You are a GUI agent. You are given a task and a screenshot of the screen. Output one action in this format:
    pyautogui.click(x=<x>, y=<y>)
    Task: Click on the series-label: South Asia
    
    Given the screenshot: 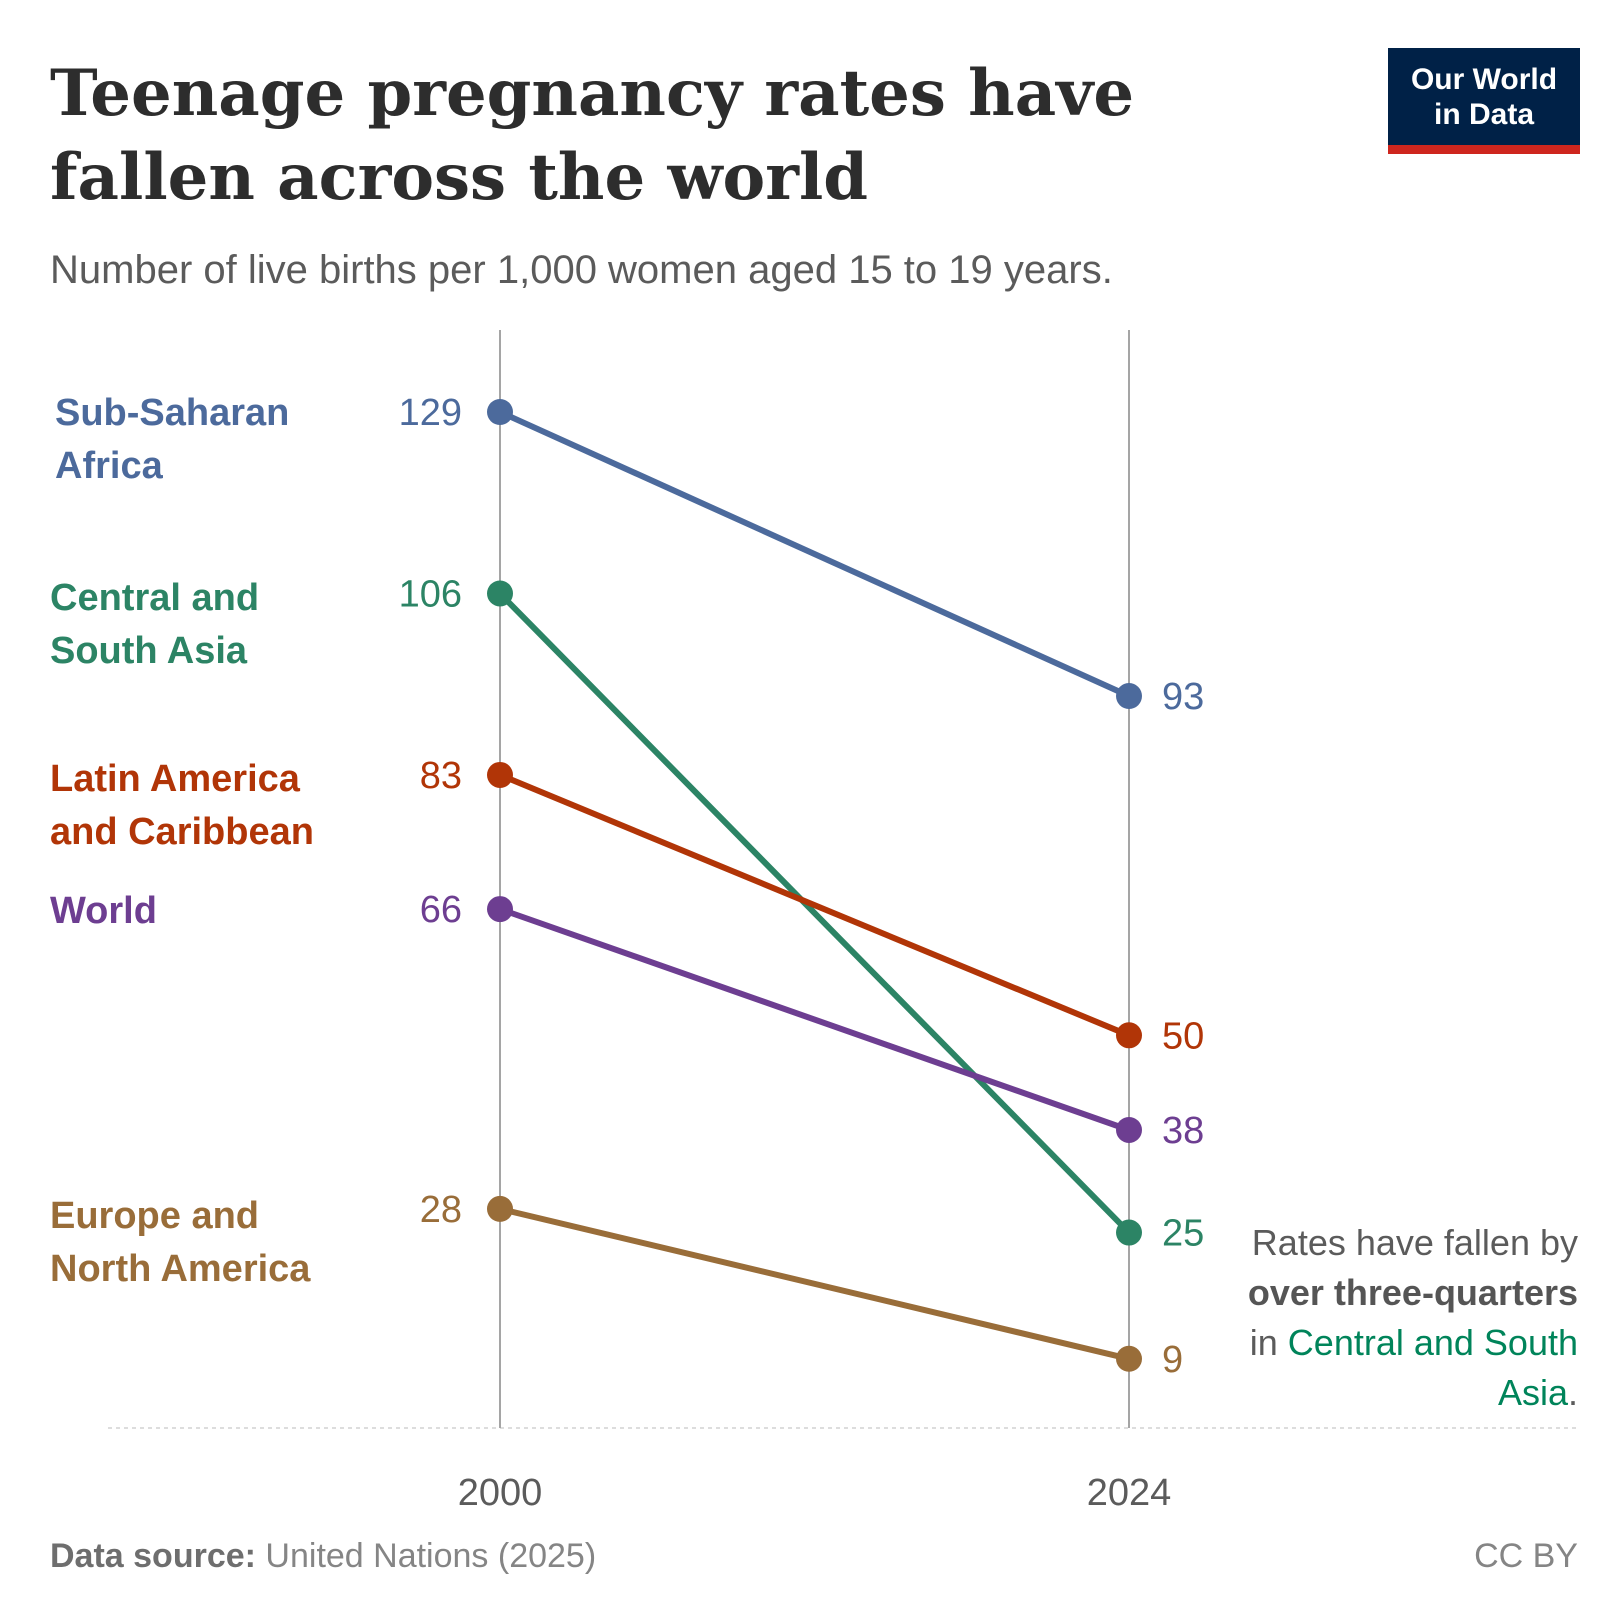 What is the action you would take?
    pyautogui.click(x=149, y=651)
    